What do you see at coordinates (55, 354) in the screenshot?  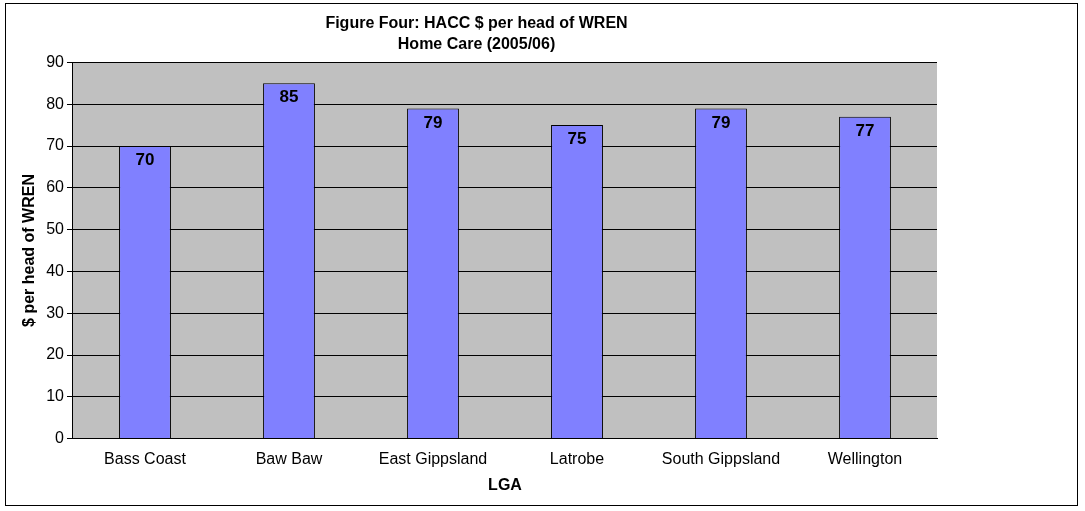 I see `y-tick-label: 20` at bounding box center [55, 354].